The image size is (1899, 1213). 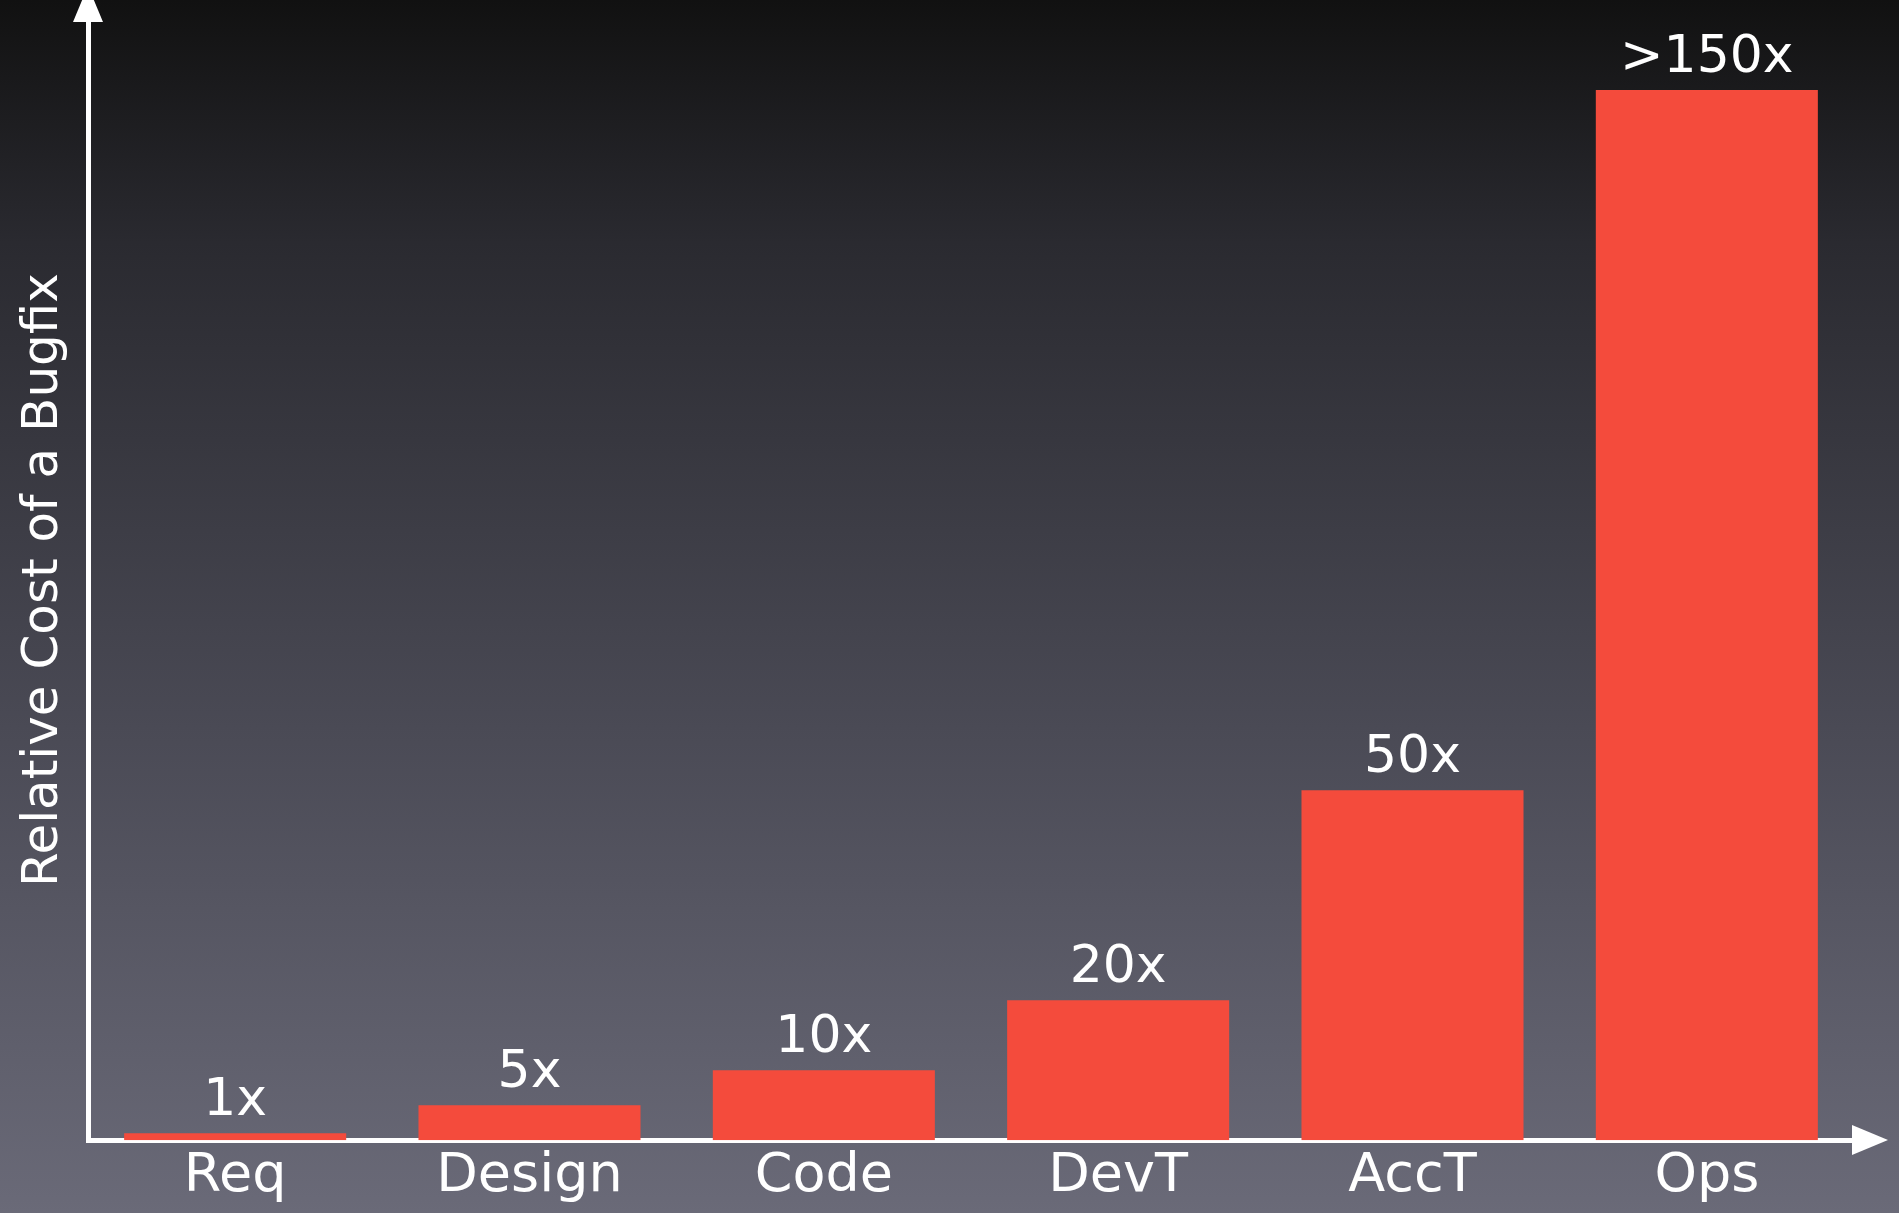 What do you see at coordinates (1413, 1172) in the screenshot?
I see `x-tick-label: AccT` at bounding box center [1413, 1172].